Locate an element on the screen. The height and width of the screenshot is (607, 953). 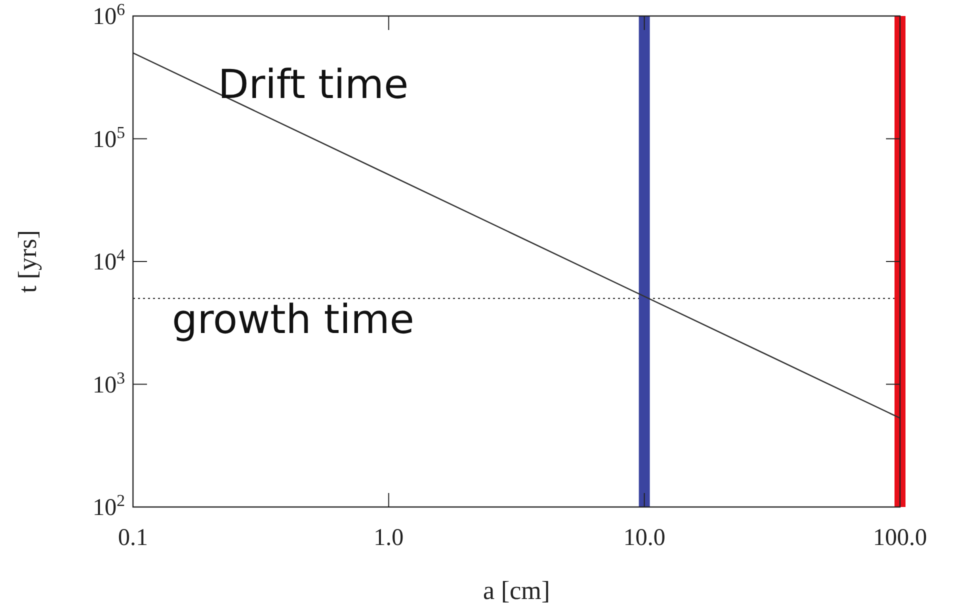
x-tick-label: 10.0 is located at coordinates (644, 538).